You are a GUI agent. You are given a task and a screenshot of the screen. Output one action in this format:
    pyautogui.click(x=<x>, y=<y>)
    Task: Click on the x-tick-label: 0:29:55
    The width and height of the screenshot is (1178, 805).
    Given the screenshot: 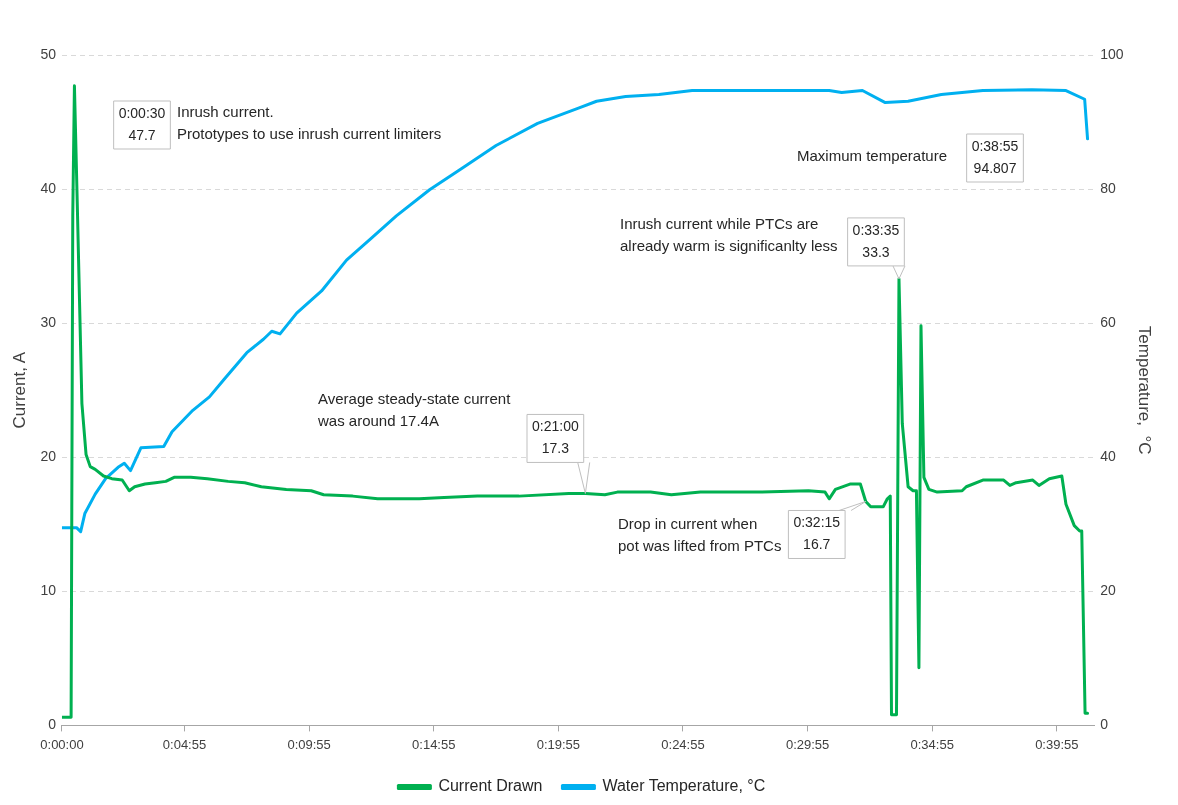 What is the action you would take?
    pyautogui.click(x=807, y=744)
    